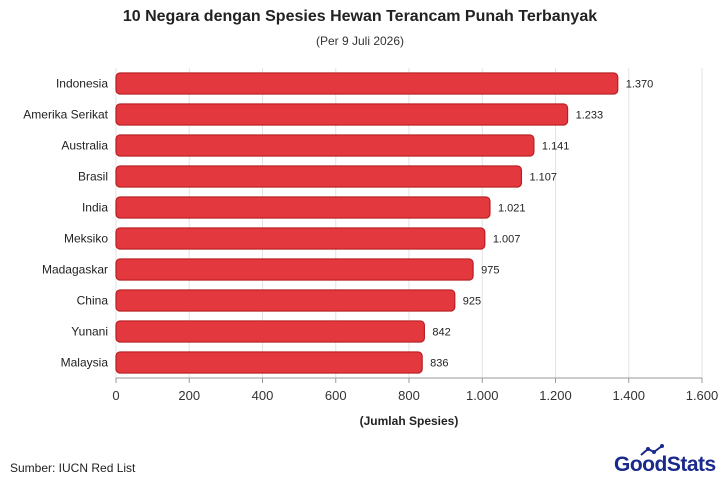 Image resolution: width=720 pixels, height=480 pixels. I want to click on x-tick-label: 600, so click(336, 395).